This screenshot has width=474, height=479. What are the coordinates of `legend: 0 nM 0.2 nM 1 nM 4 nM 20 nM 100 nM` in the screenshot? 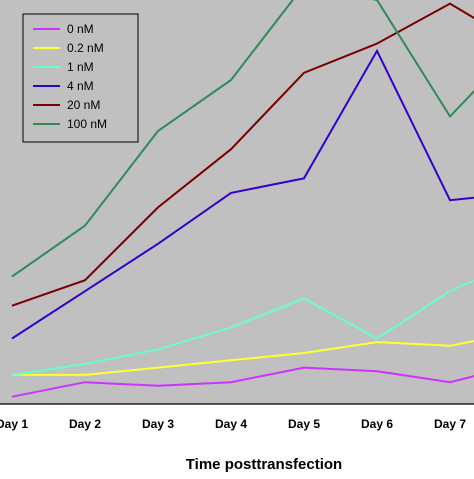 It's located at (80, 78).